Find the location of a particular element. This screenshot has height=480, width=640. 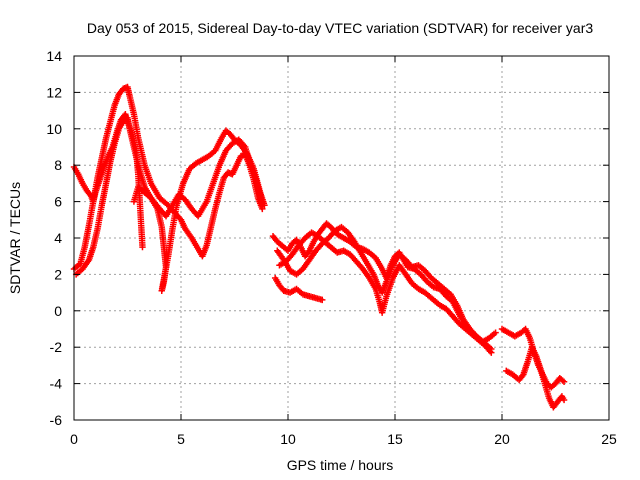

y-tick-label: 10 is located at coordinates (54, 129).